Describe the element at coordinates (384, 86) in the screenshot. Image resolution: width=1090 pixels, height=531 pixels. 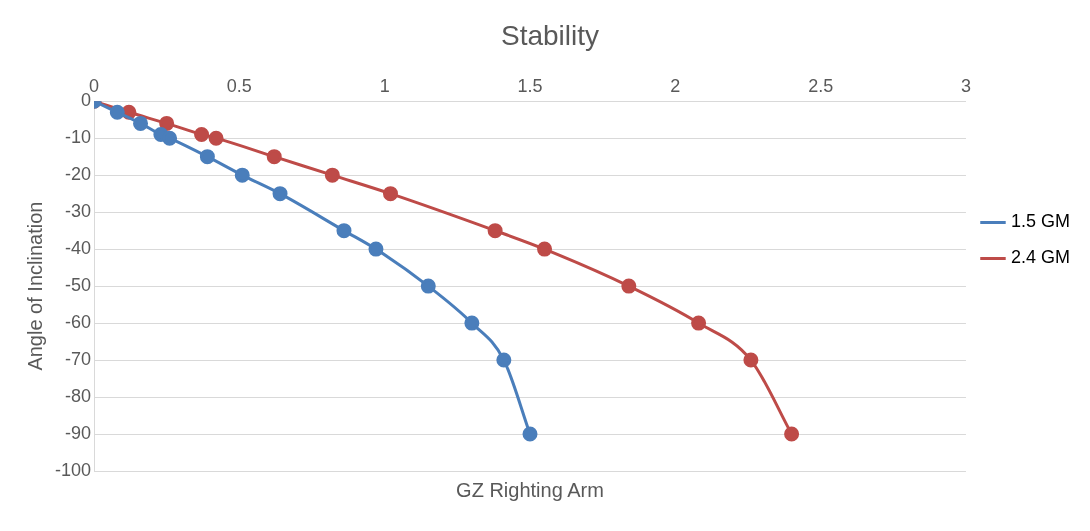
I see `x-tick-label: 1` at that location.